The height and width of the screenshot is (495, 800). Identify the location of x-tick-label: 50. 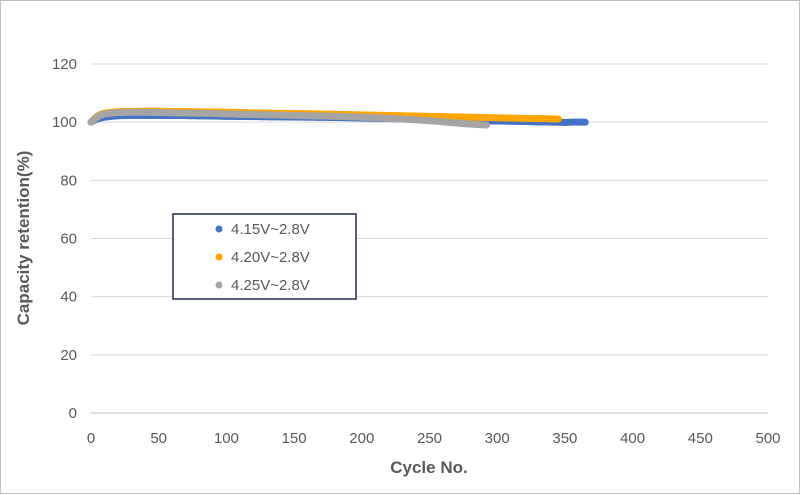
(158, 438).